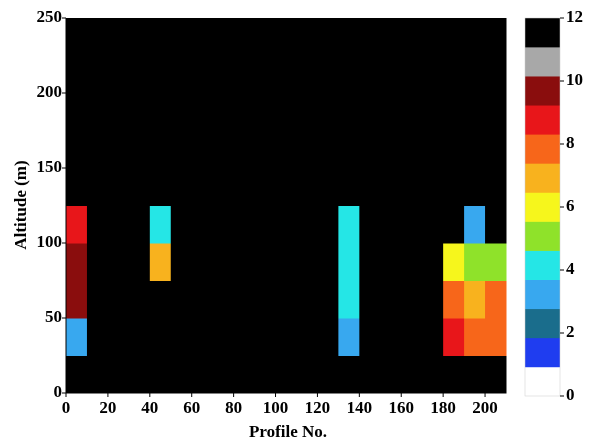 The height and width of the screenshot is (443, 591). Describe the element at coordinates (50, 91) in the screenshot. I see `y-tick-label: 200` at that location.